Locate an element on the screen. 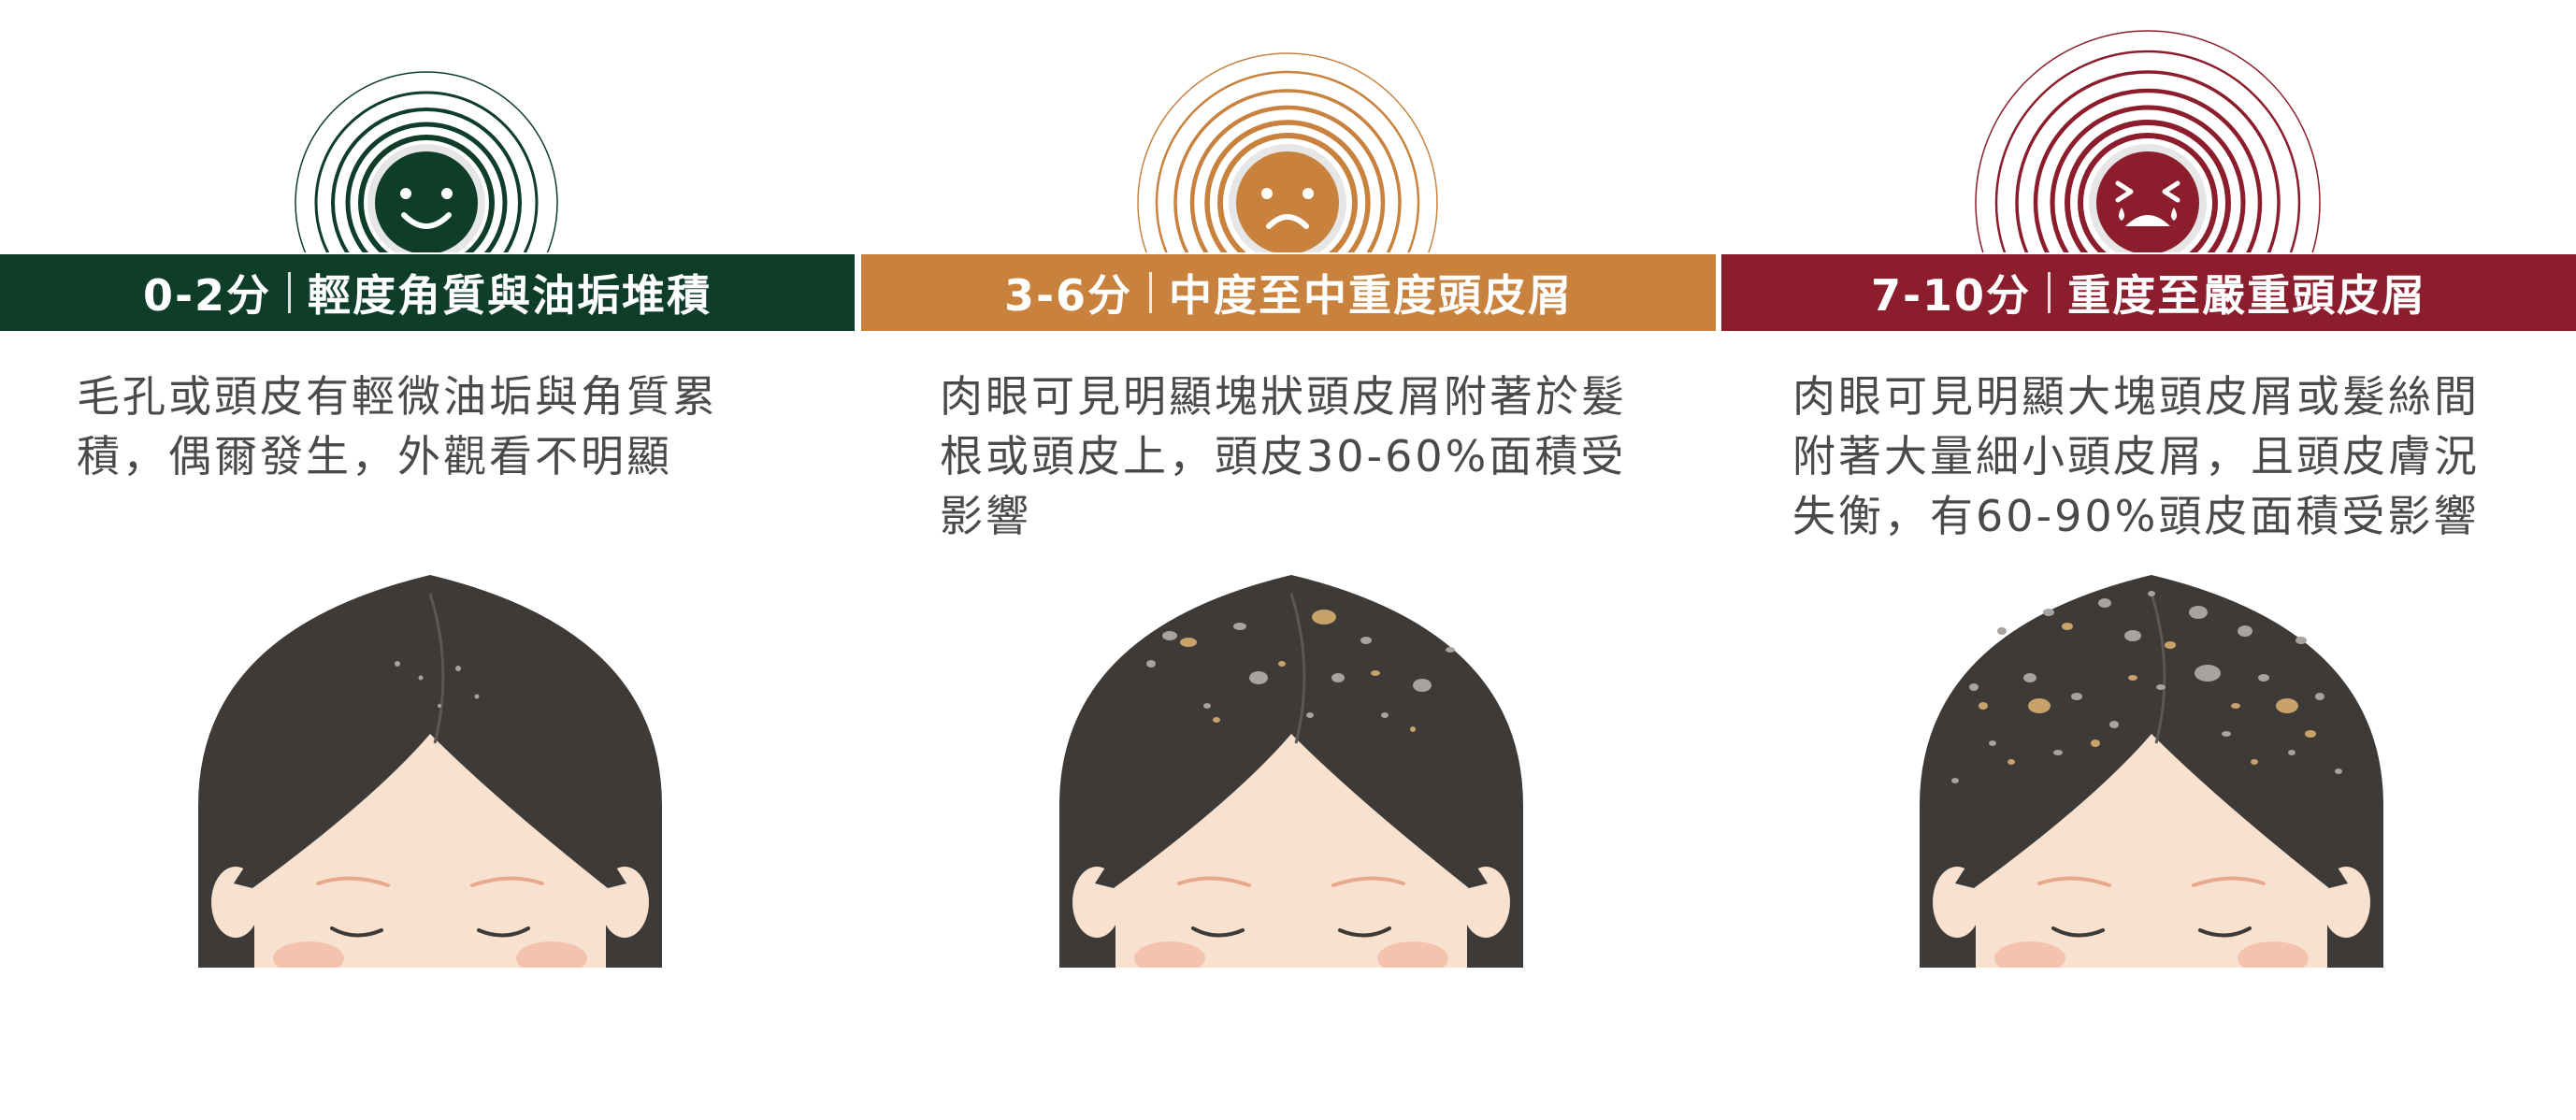 The width and height of the screenshot is (2576, 1120). smile-face-icon is located at coordinates (427, 161).